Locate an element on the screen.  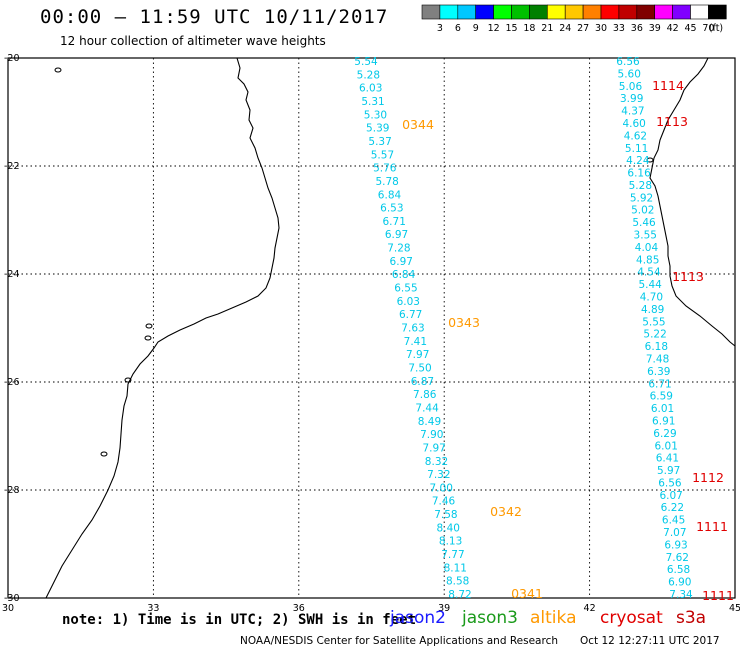
swh-value-east: 5.92 is located at coordinates (641, 198).